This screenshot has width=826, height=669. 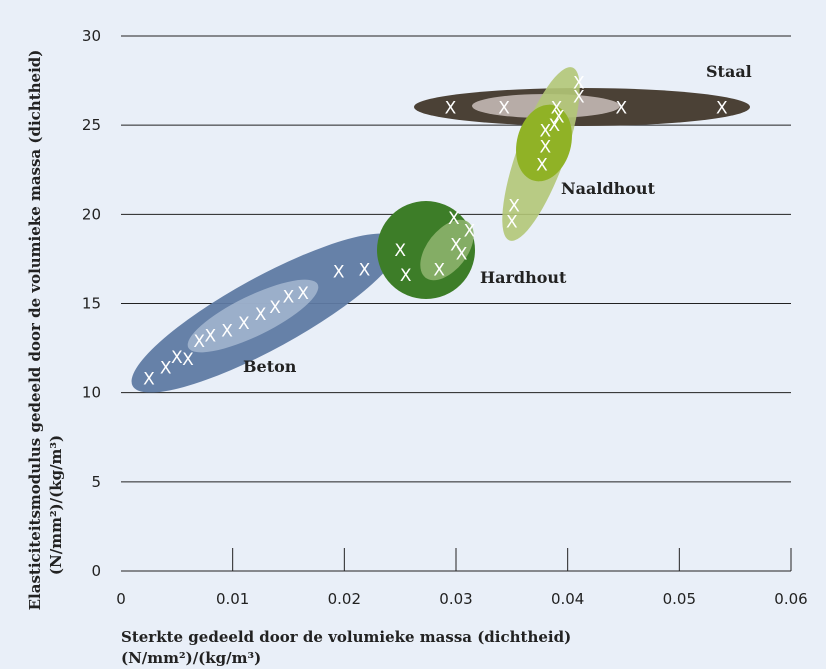 What do you see at coordinates (232, 599) in the screenshot?
I see `x-tick-label: 0.01` at bounding box center [232, 599].